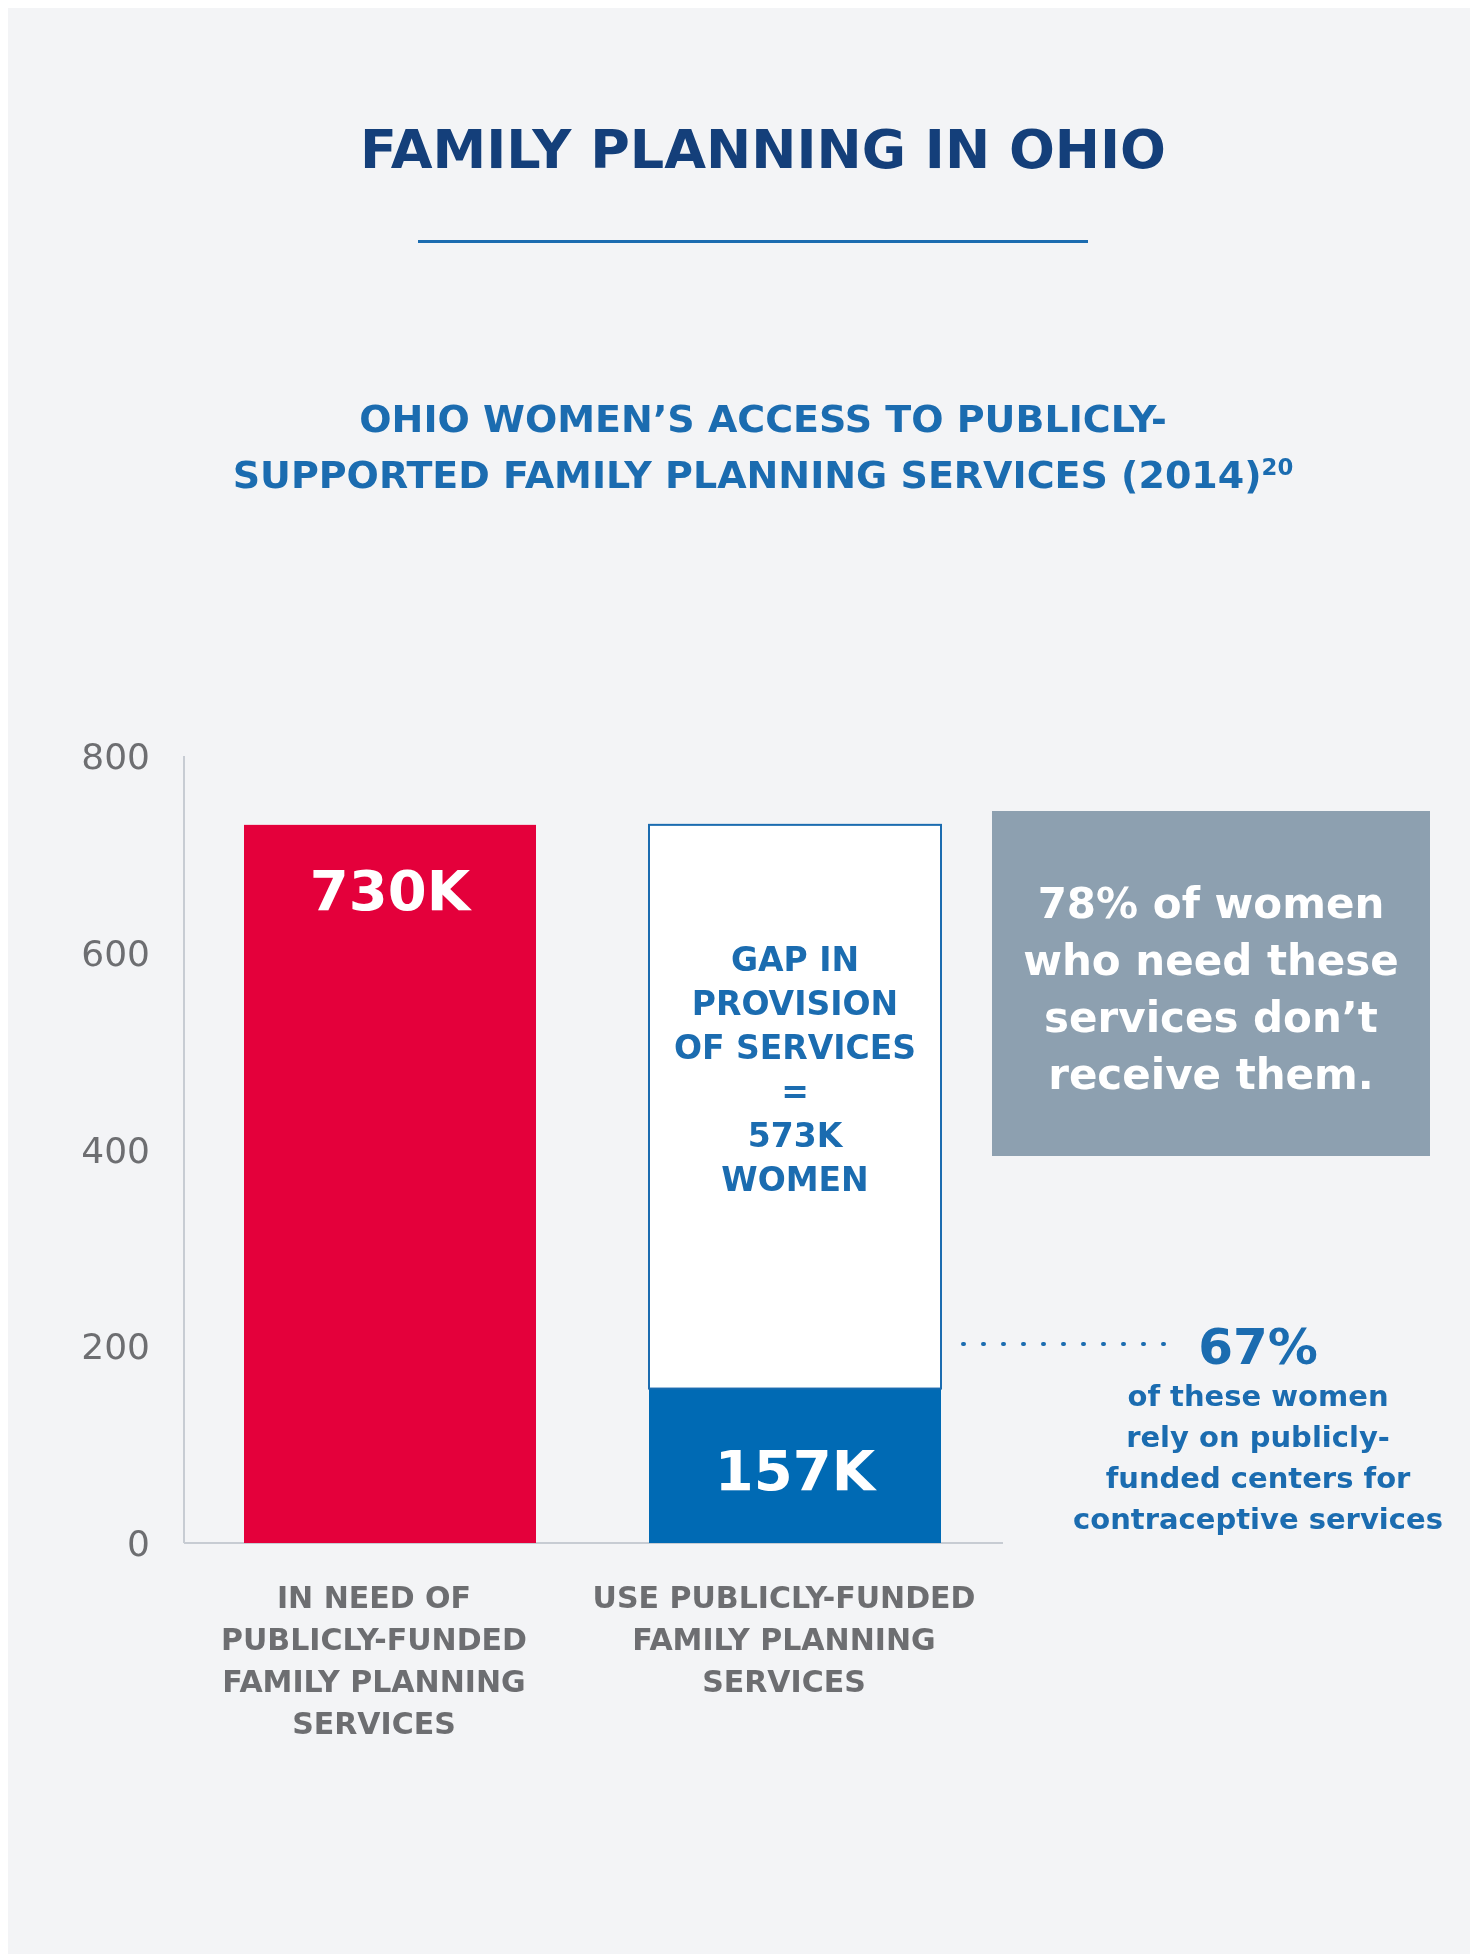  I want to click on data-label: GAP IN PROVISION OF SERVICES = 573K WOMEN, so click(795, 1069).